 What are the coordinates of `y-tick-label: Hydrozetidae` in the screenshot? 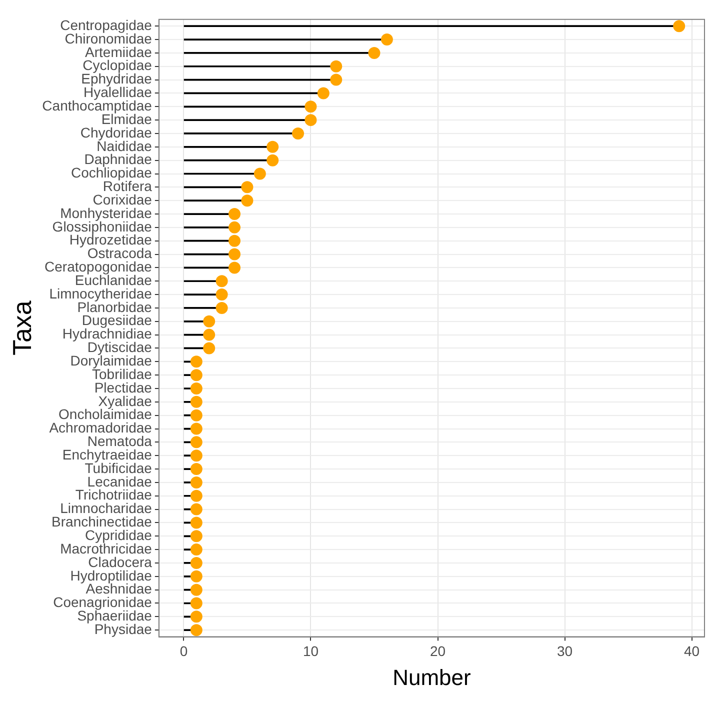 It's located at (110, 240).